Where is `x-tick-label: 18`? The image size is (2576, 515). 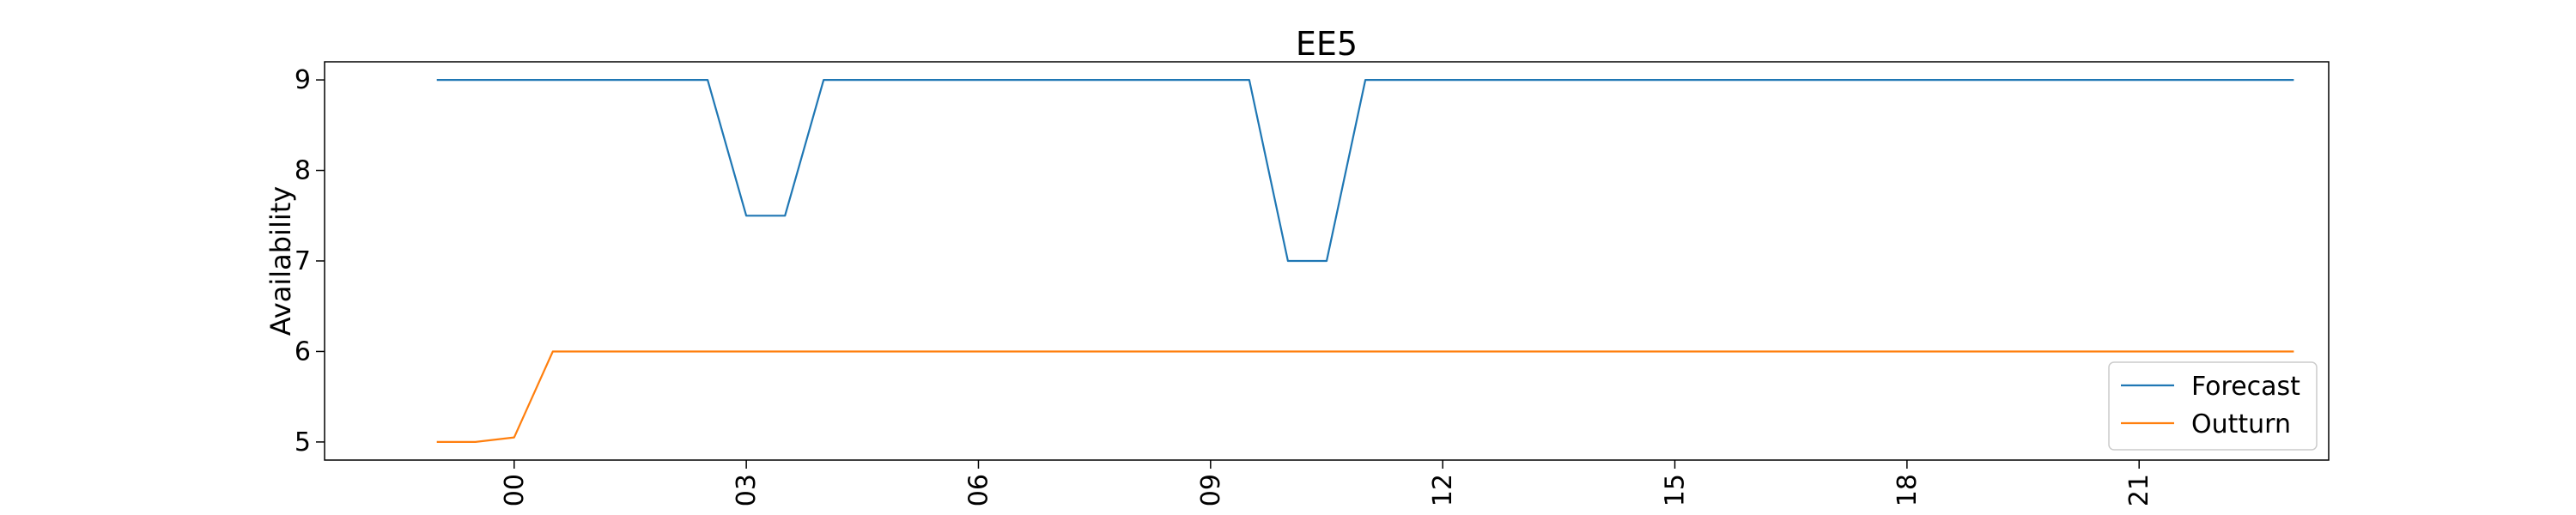 x-tick-label: 18 is located at coordinates (1908, 490).